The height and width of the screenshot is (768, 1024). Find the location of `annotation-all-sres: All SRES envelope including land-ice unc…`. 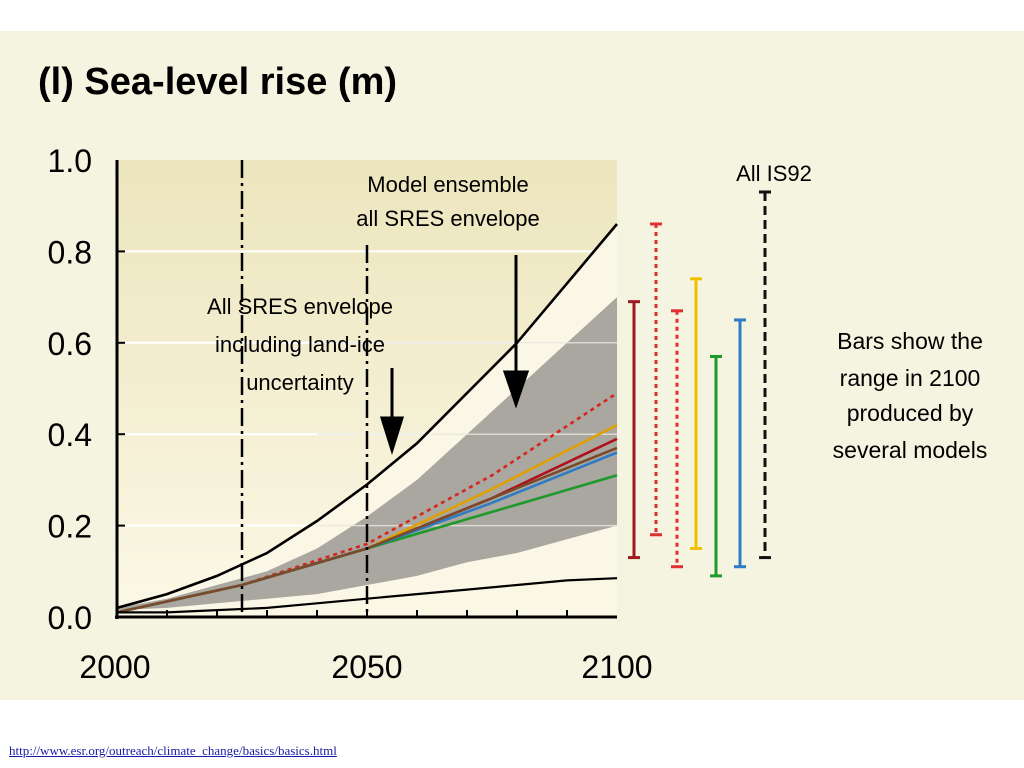

annotation-all-sres: All SRES envelope including land-ice unc… is located at coordinates (300, 344).